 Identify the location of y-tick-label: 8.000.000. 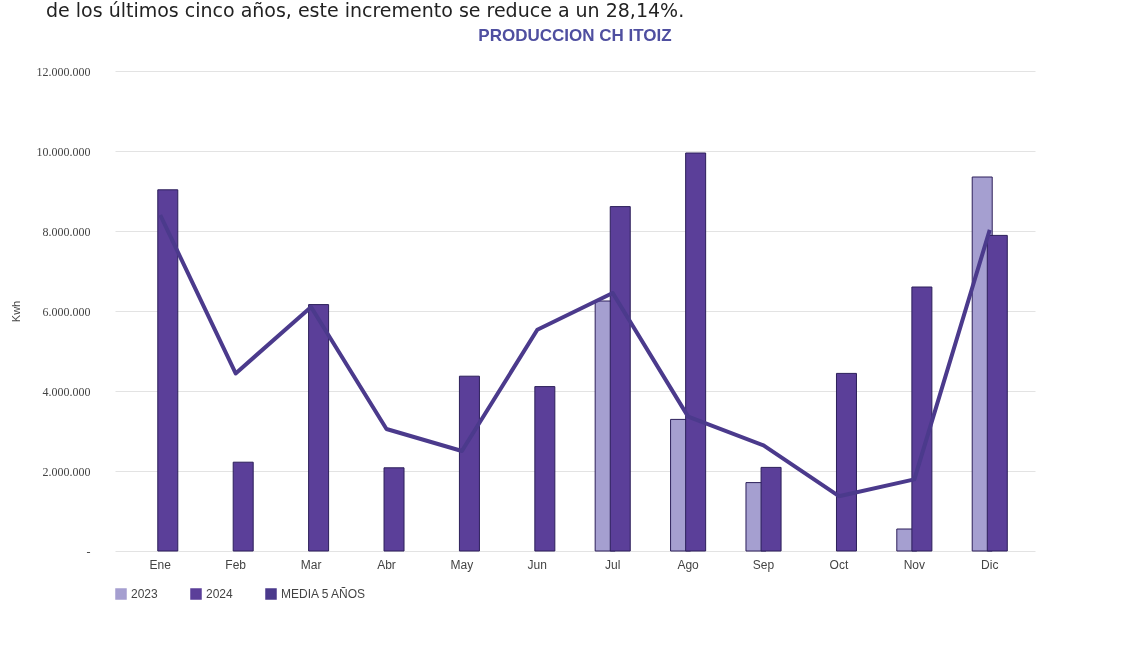
(66, 231).